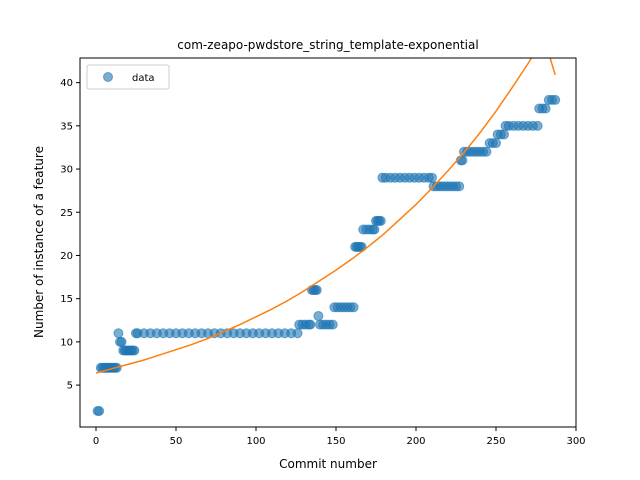  What do you see at coordinates (96, 441) in the screenshot?
I see `x-tick-label: 0` at bounding box center [96, 441].